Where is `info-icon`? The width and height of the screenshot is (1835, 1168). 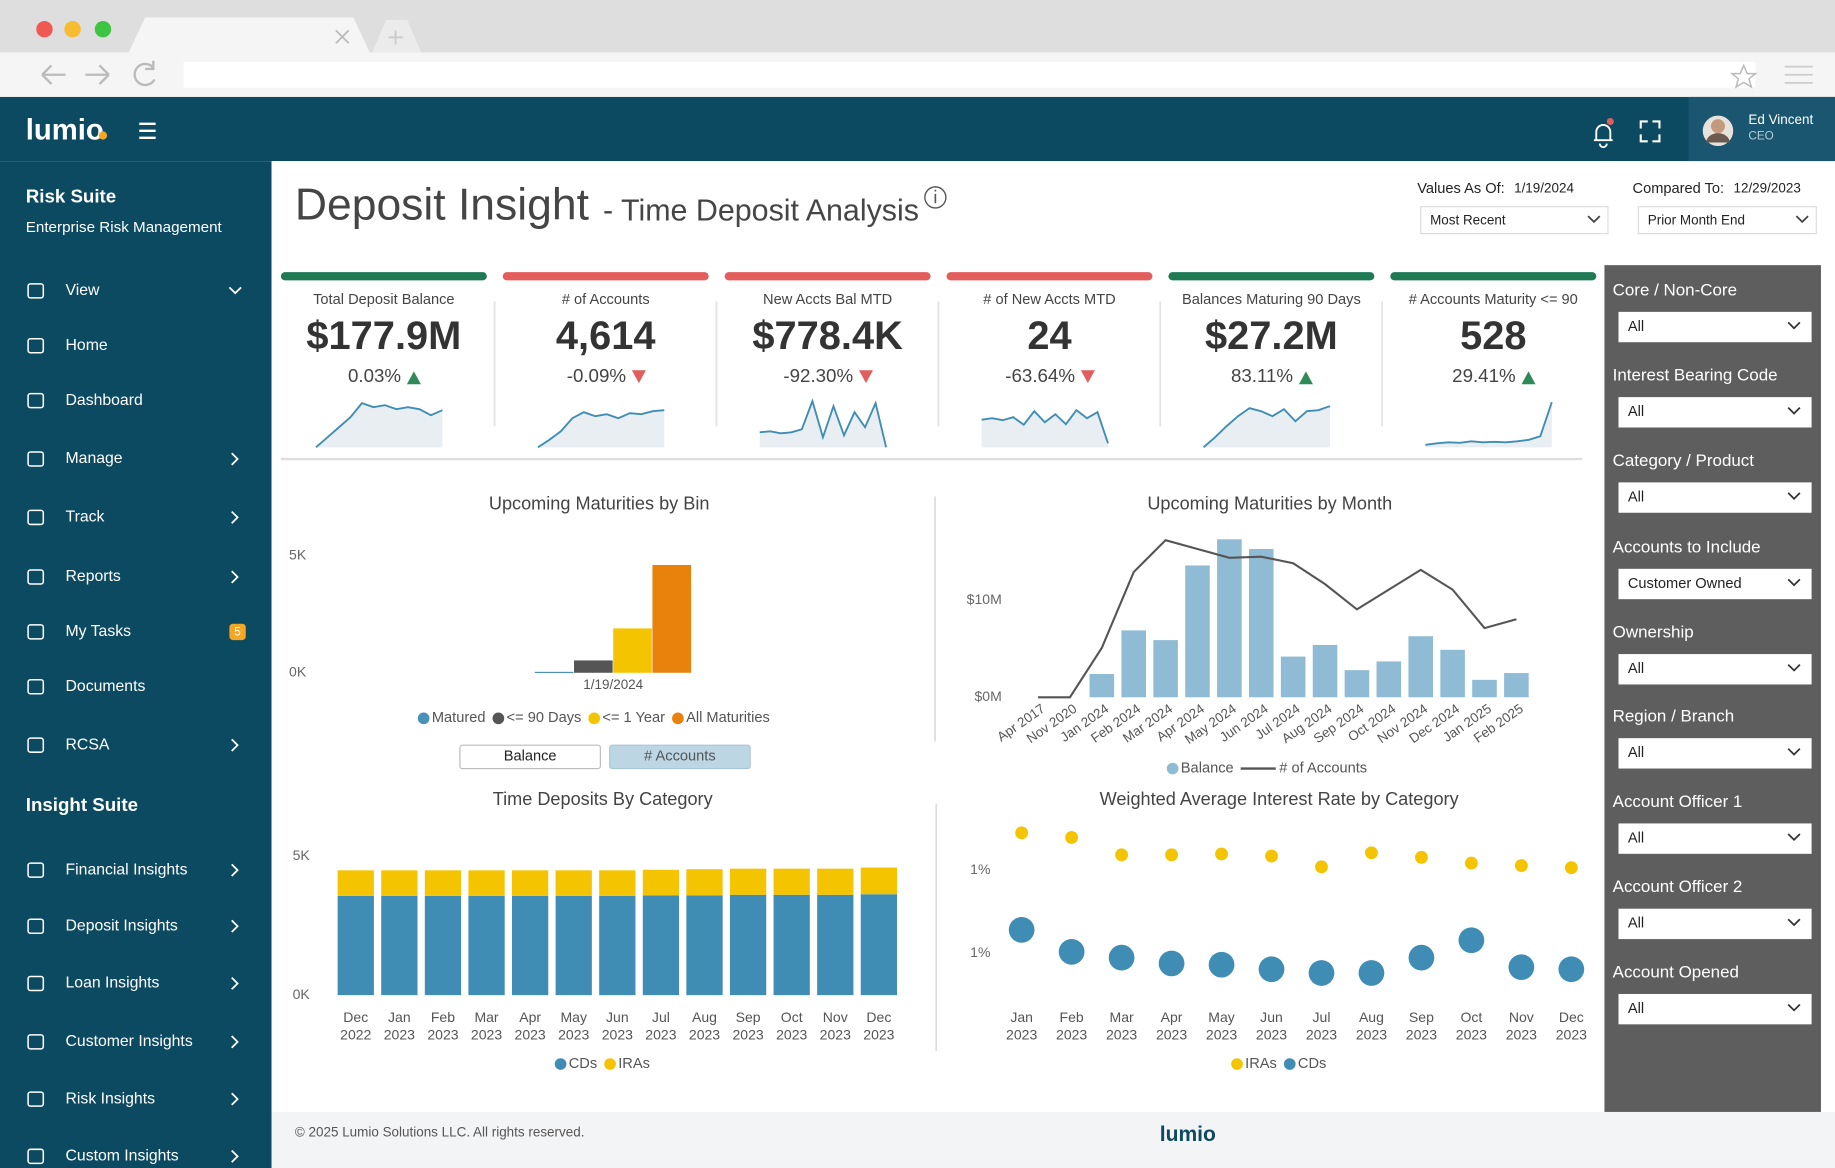 info-icon is located at coordinates (935, 197).